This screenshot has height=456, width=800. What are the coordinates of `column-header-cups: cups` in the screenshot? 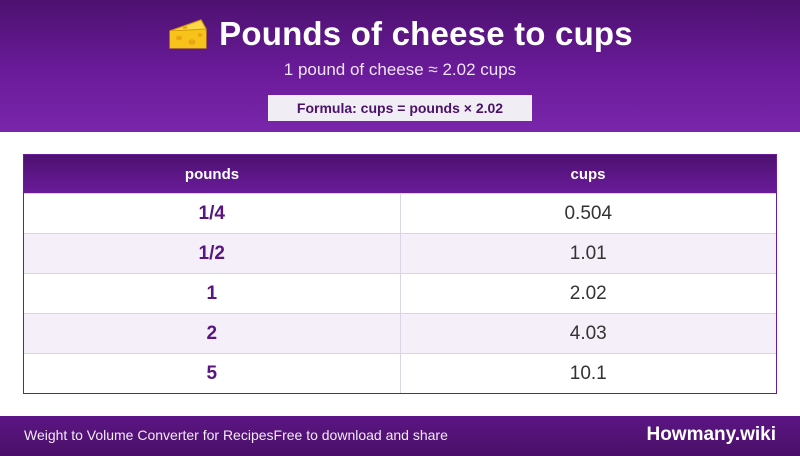 It's located at (588, 174).